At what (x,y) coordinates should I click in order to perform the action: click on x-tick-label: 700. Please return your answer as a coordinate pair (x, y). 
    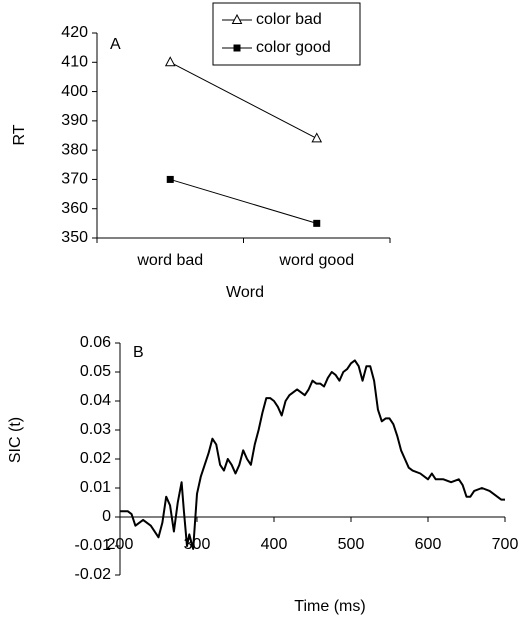
    Looking at the image, I should click on (505, 544).